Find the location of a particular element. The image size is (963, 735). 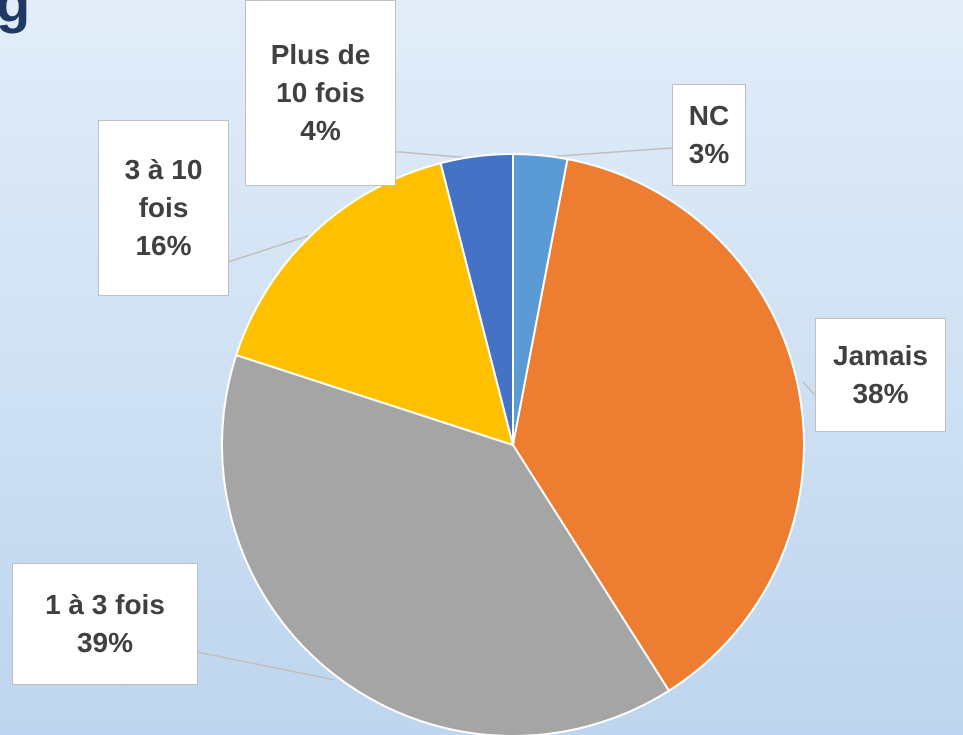

data-label: Jamais 38% is located at coordinates (880, 375).